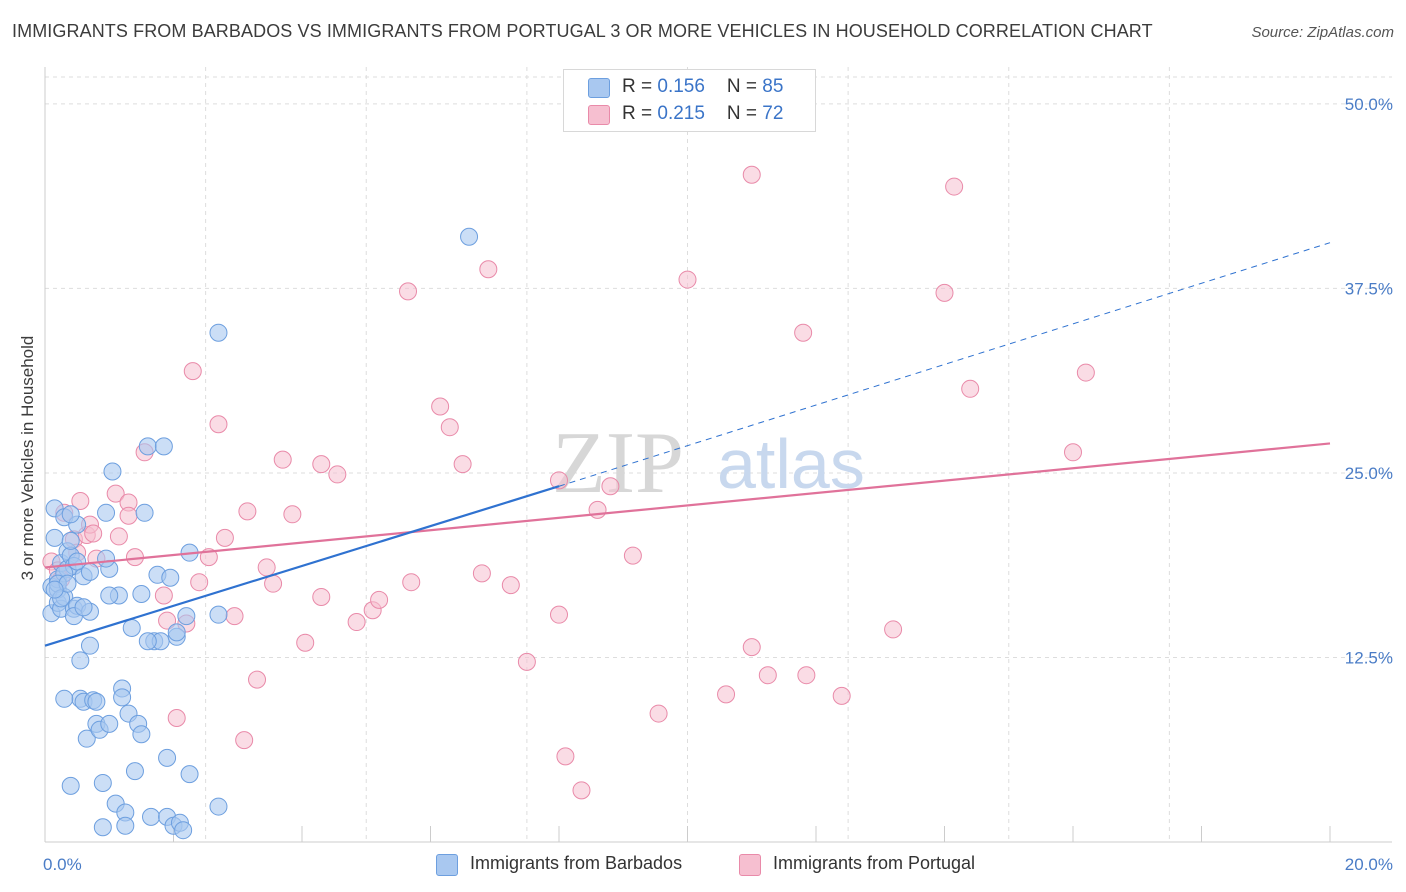 This screenshot has height=892, width=1406. Describe the element at coordinates (576, 863) in the screenshot. I see `bottom-legend-label-barbados: Immigrants from Barbados` at that location.